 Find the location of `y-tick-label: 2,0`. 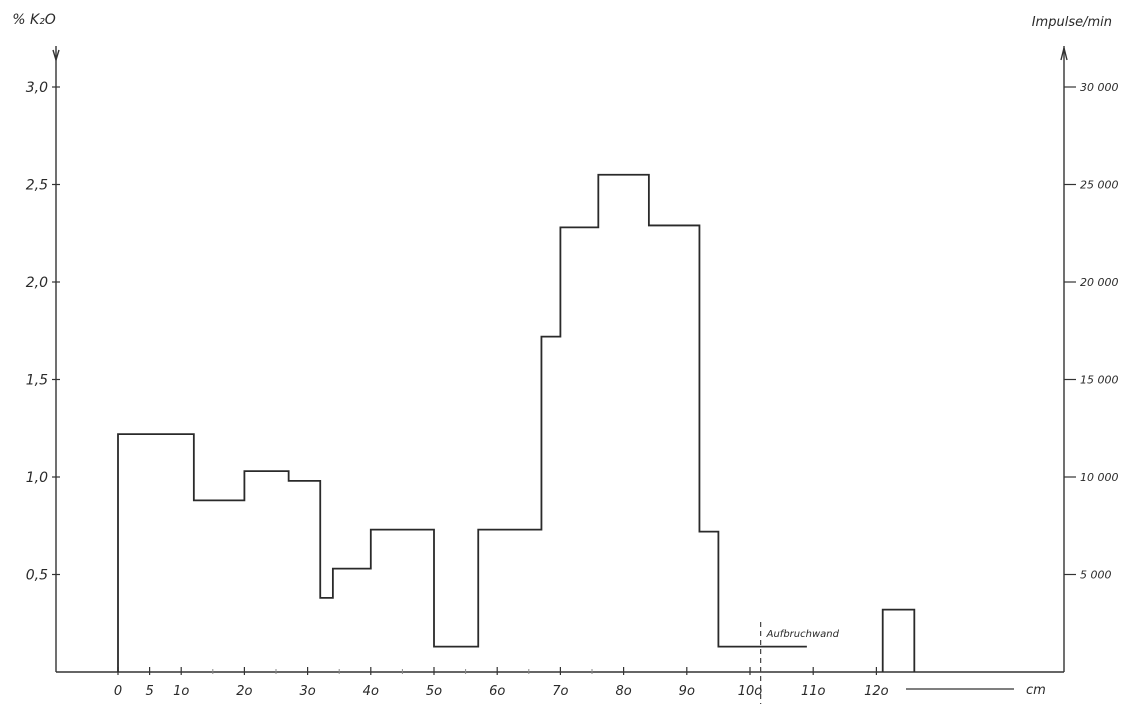

y-tick-label: 2,0 is located at coordinates (37, 283).